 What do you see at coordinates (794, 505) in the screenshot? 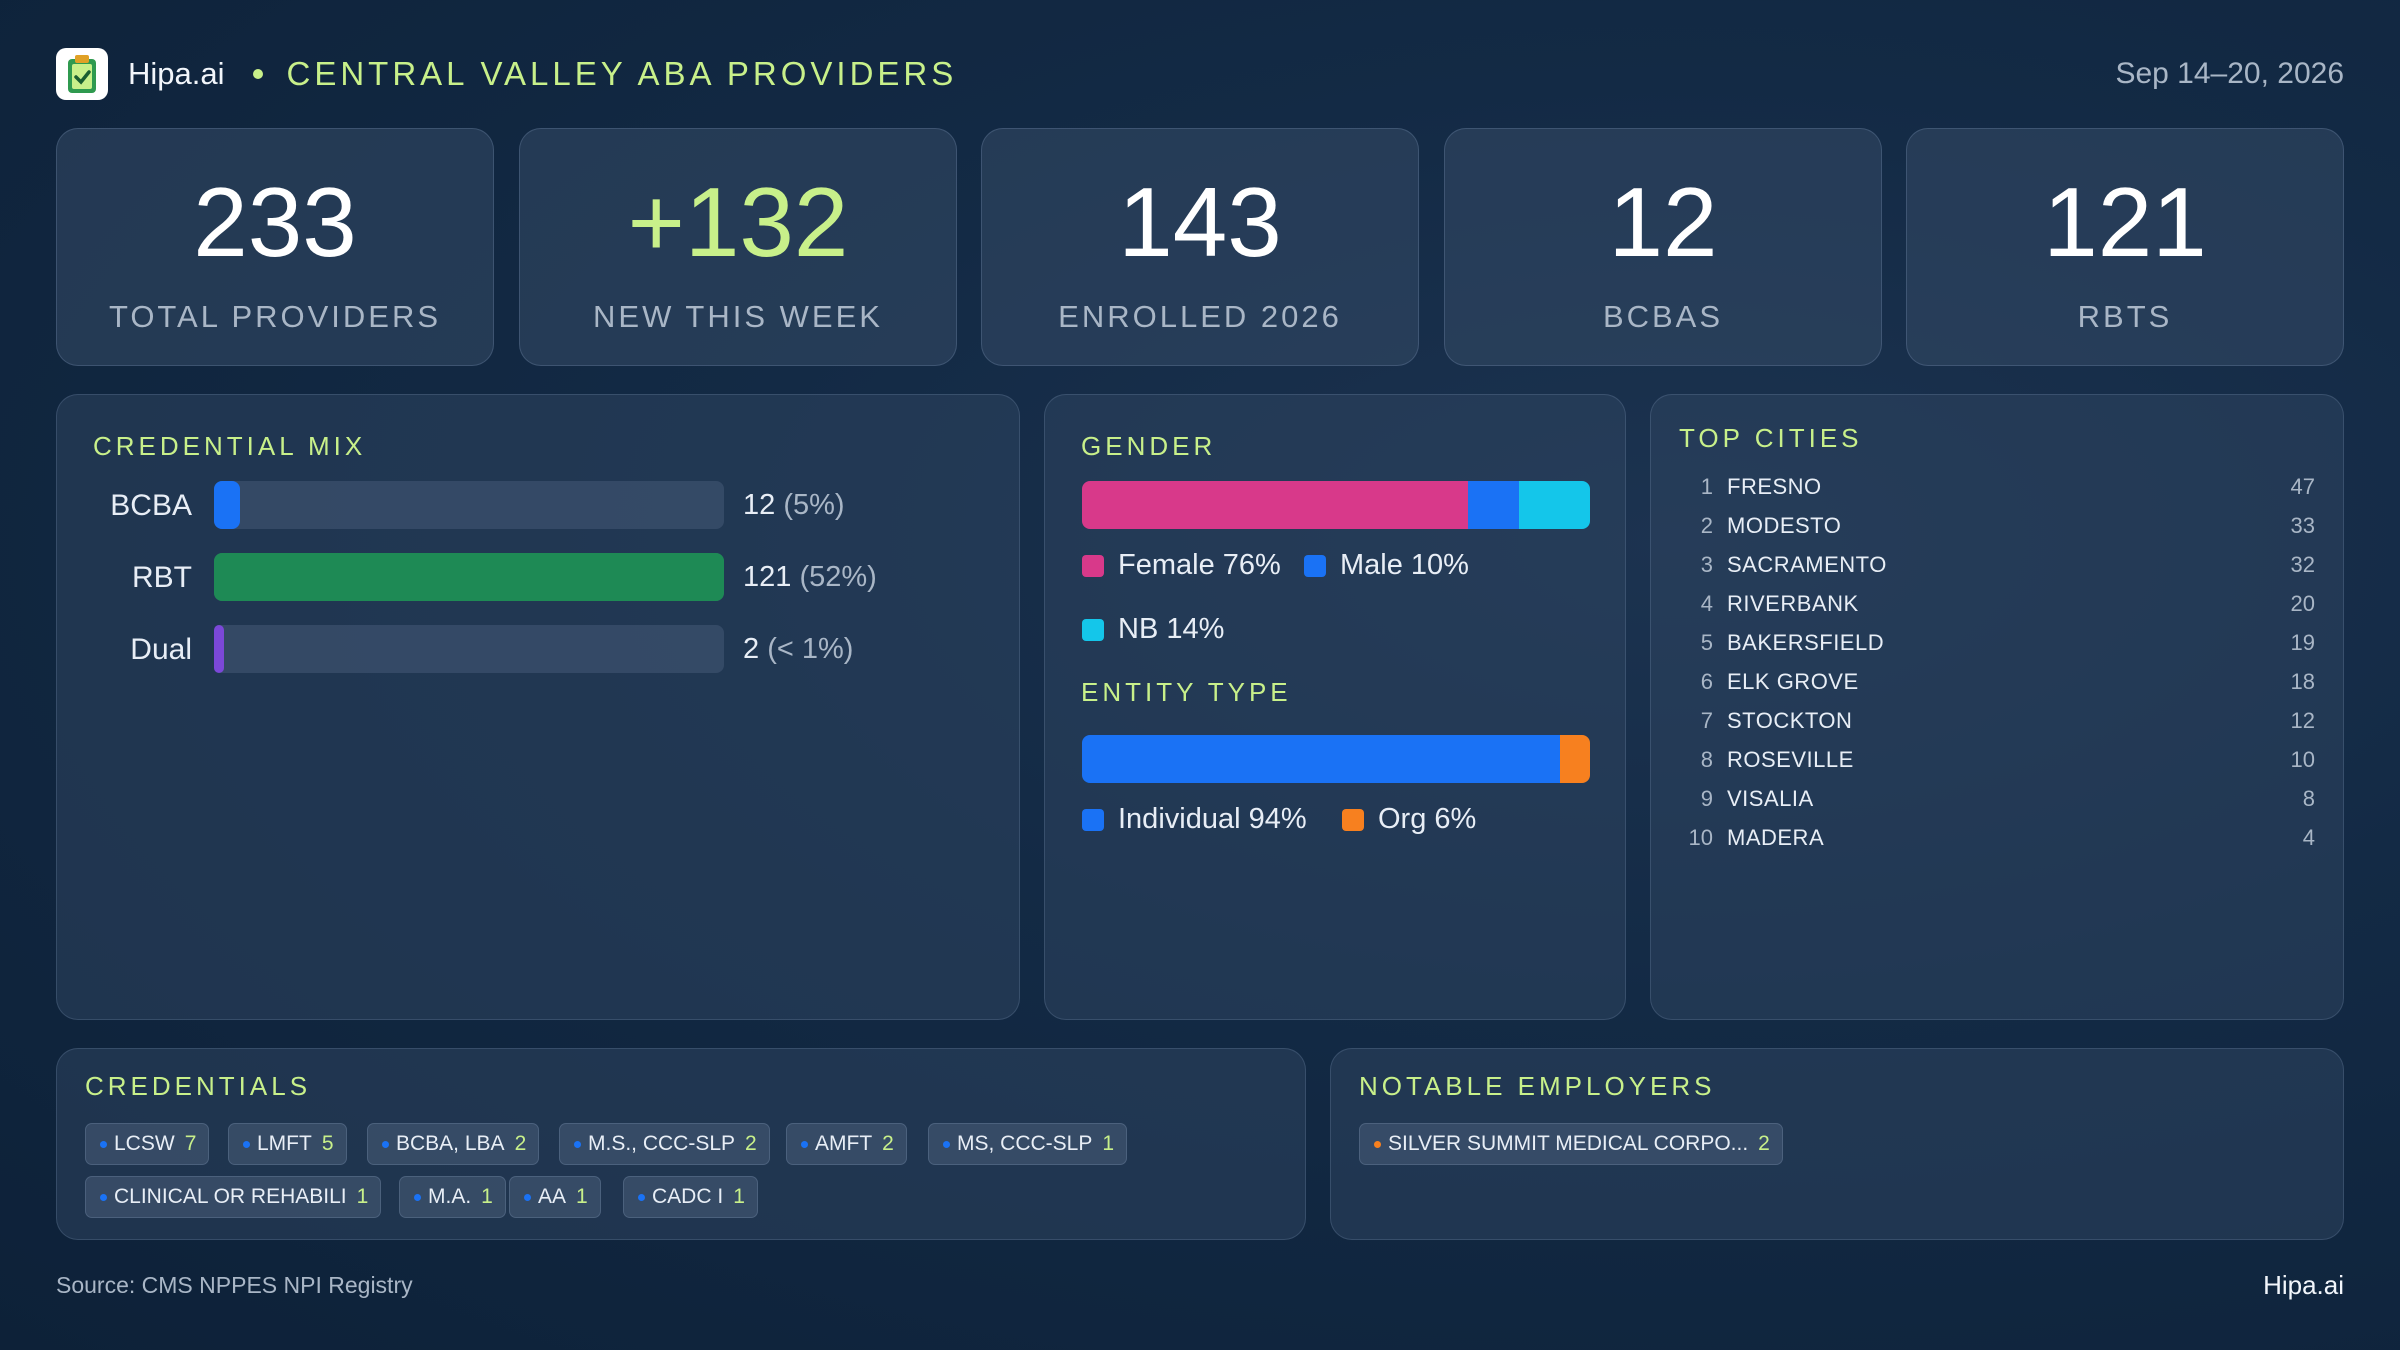
I see `credential-count: 12 (5%)` at bounding box center [794, 505].